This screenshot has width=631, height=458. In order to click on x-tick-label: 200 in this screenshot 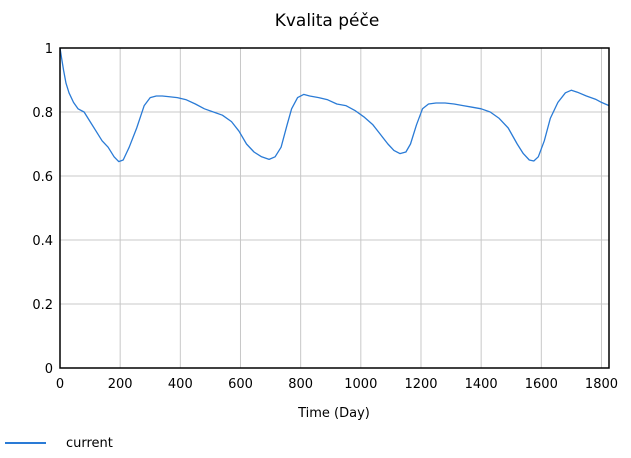, I will do `click(120, 384)`.